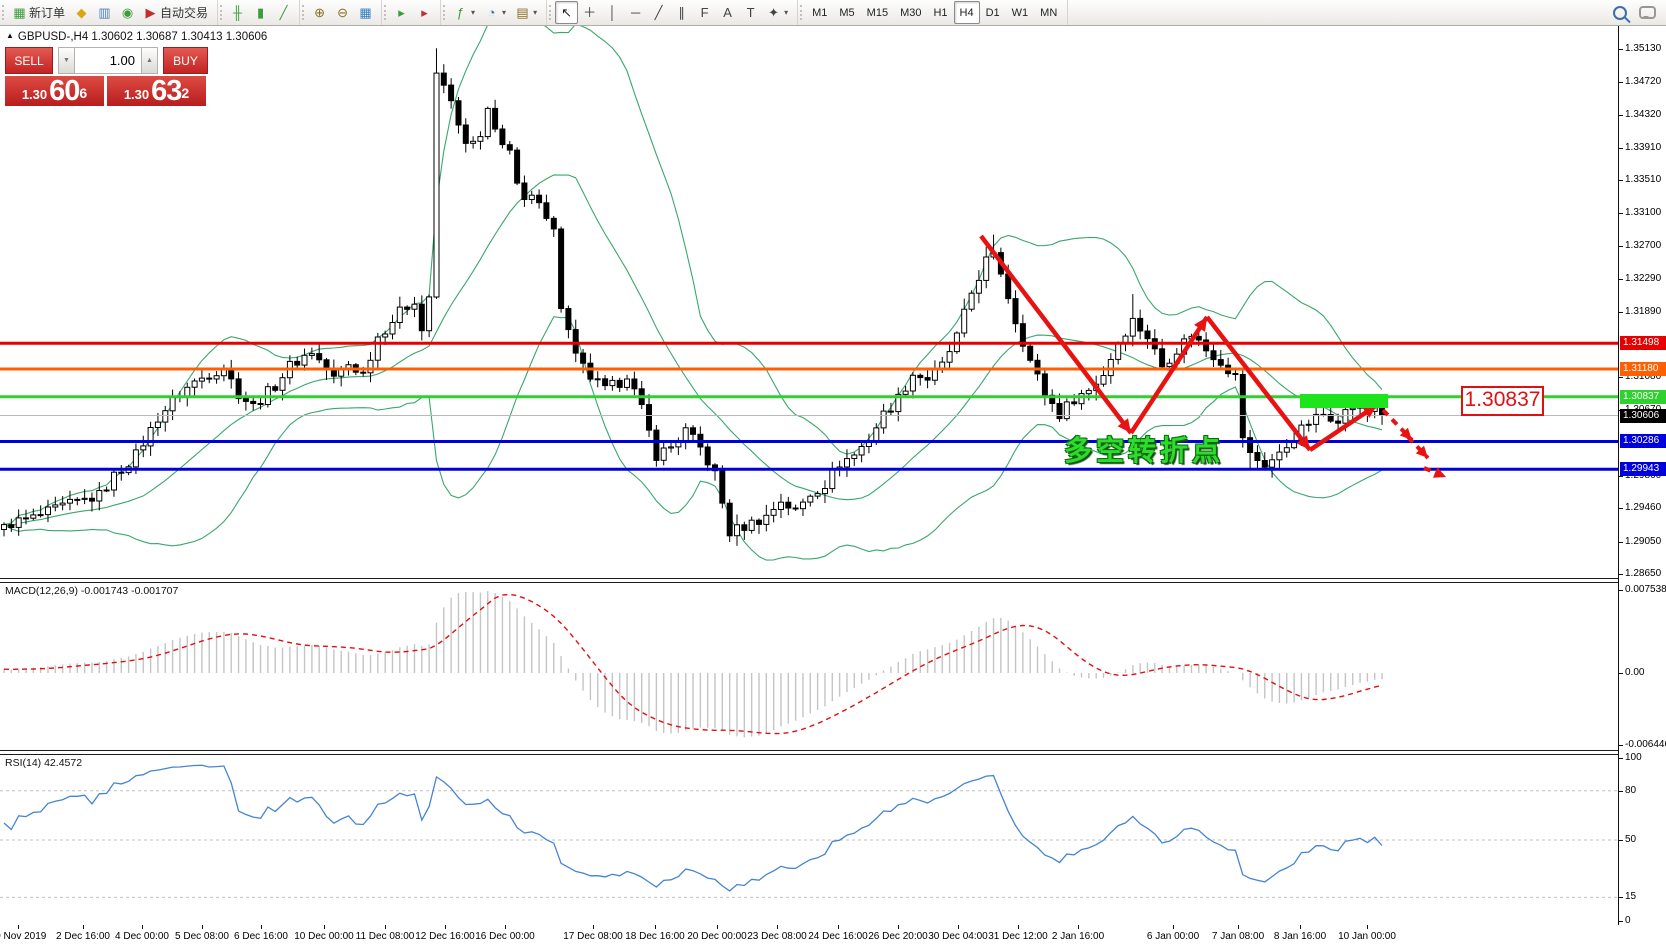 This screenshot has height=949, width=1666. What do you see at coordinates (833, 580) in the screenshot?
I see `pane-separator-macd` at bounding box center [833, 580].